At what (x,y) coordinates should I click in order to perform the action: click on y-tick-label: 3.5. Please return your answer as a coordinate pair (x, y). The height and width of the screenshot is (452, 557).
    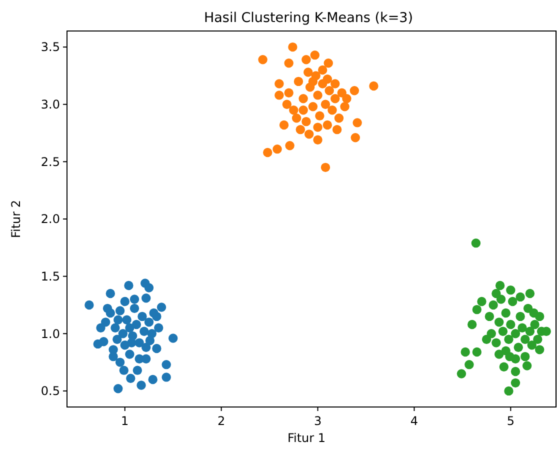
    Looking at the image, I should click on (50, 47).